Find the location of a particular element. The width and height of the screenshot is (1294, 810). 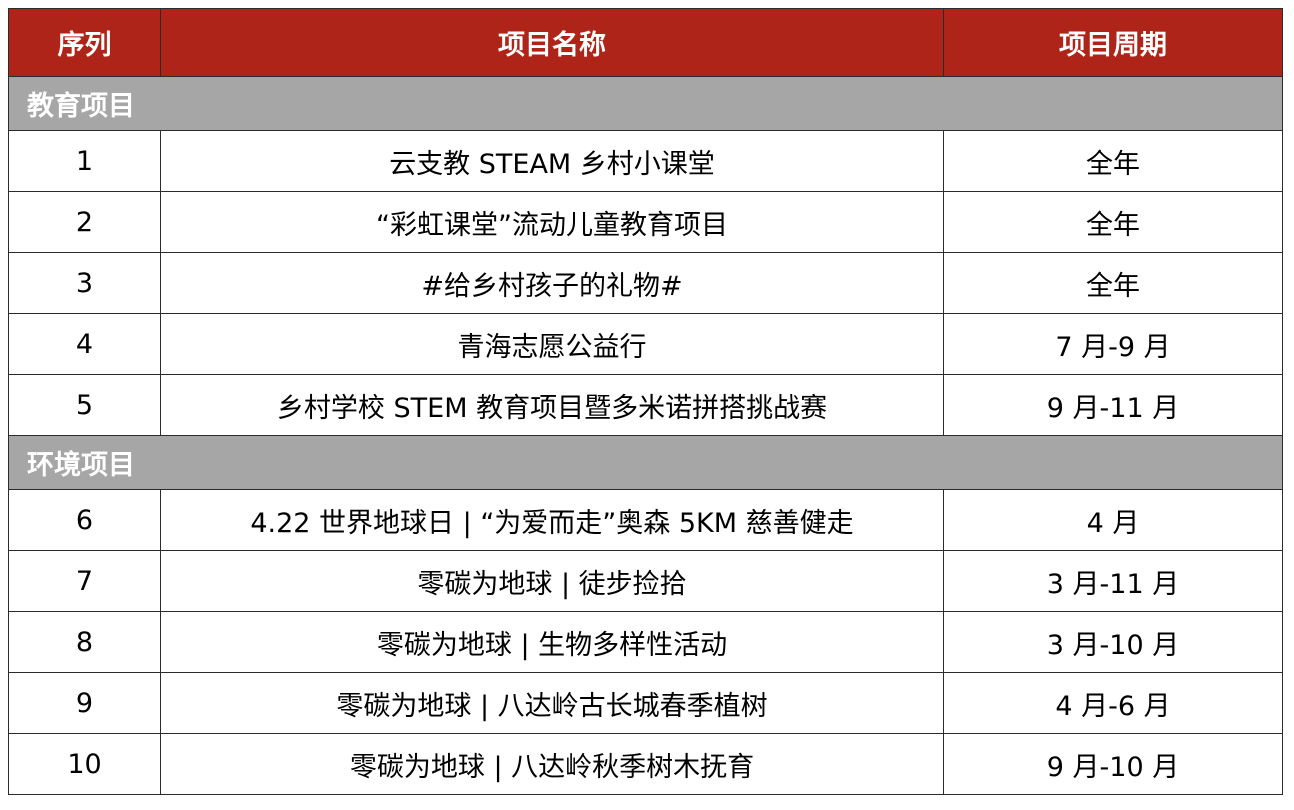

project-name: 零碳为地球 | 八达岭古长城春季植树 is located at coordinates (552, 703).